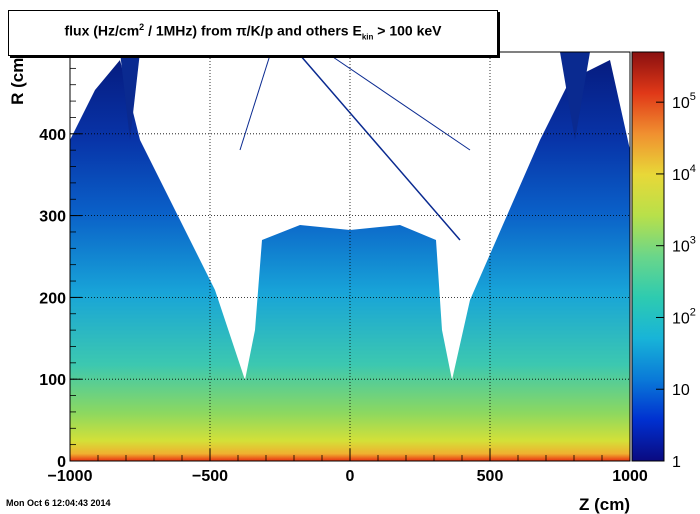  I want to click on title-part: flux (Hz/cm, so click(102, 30).